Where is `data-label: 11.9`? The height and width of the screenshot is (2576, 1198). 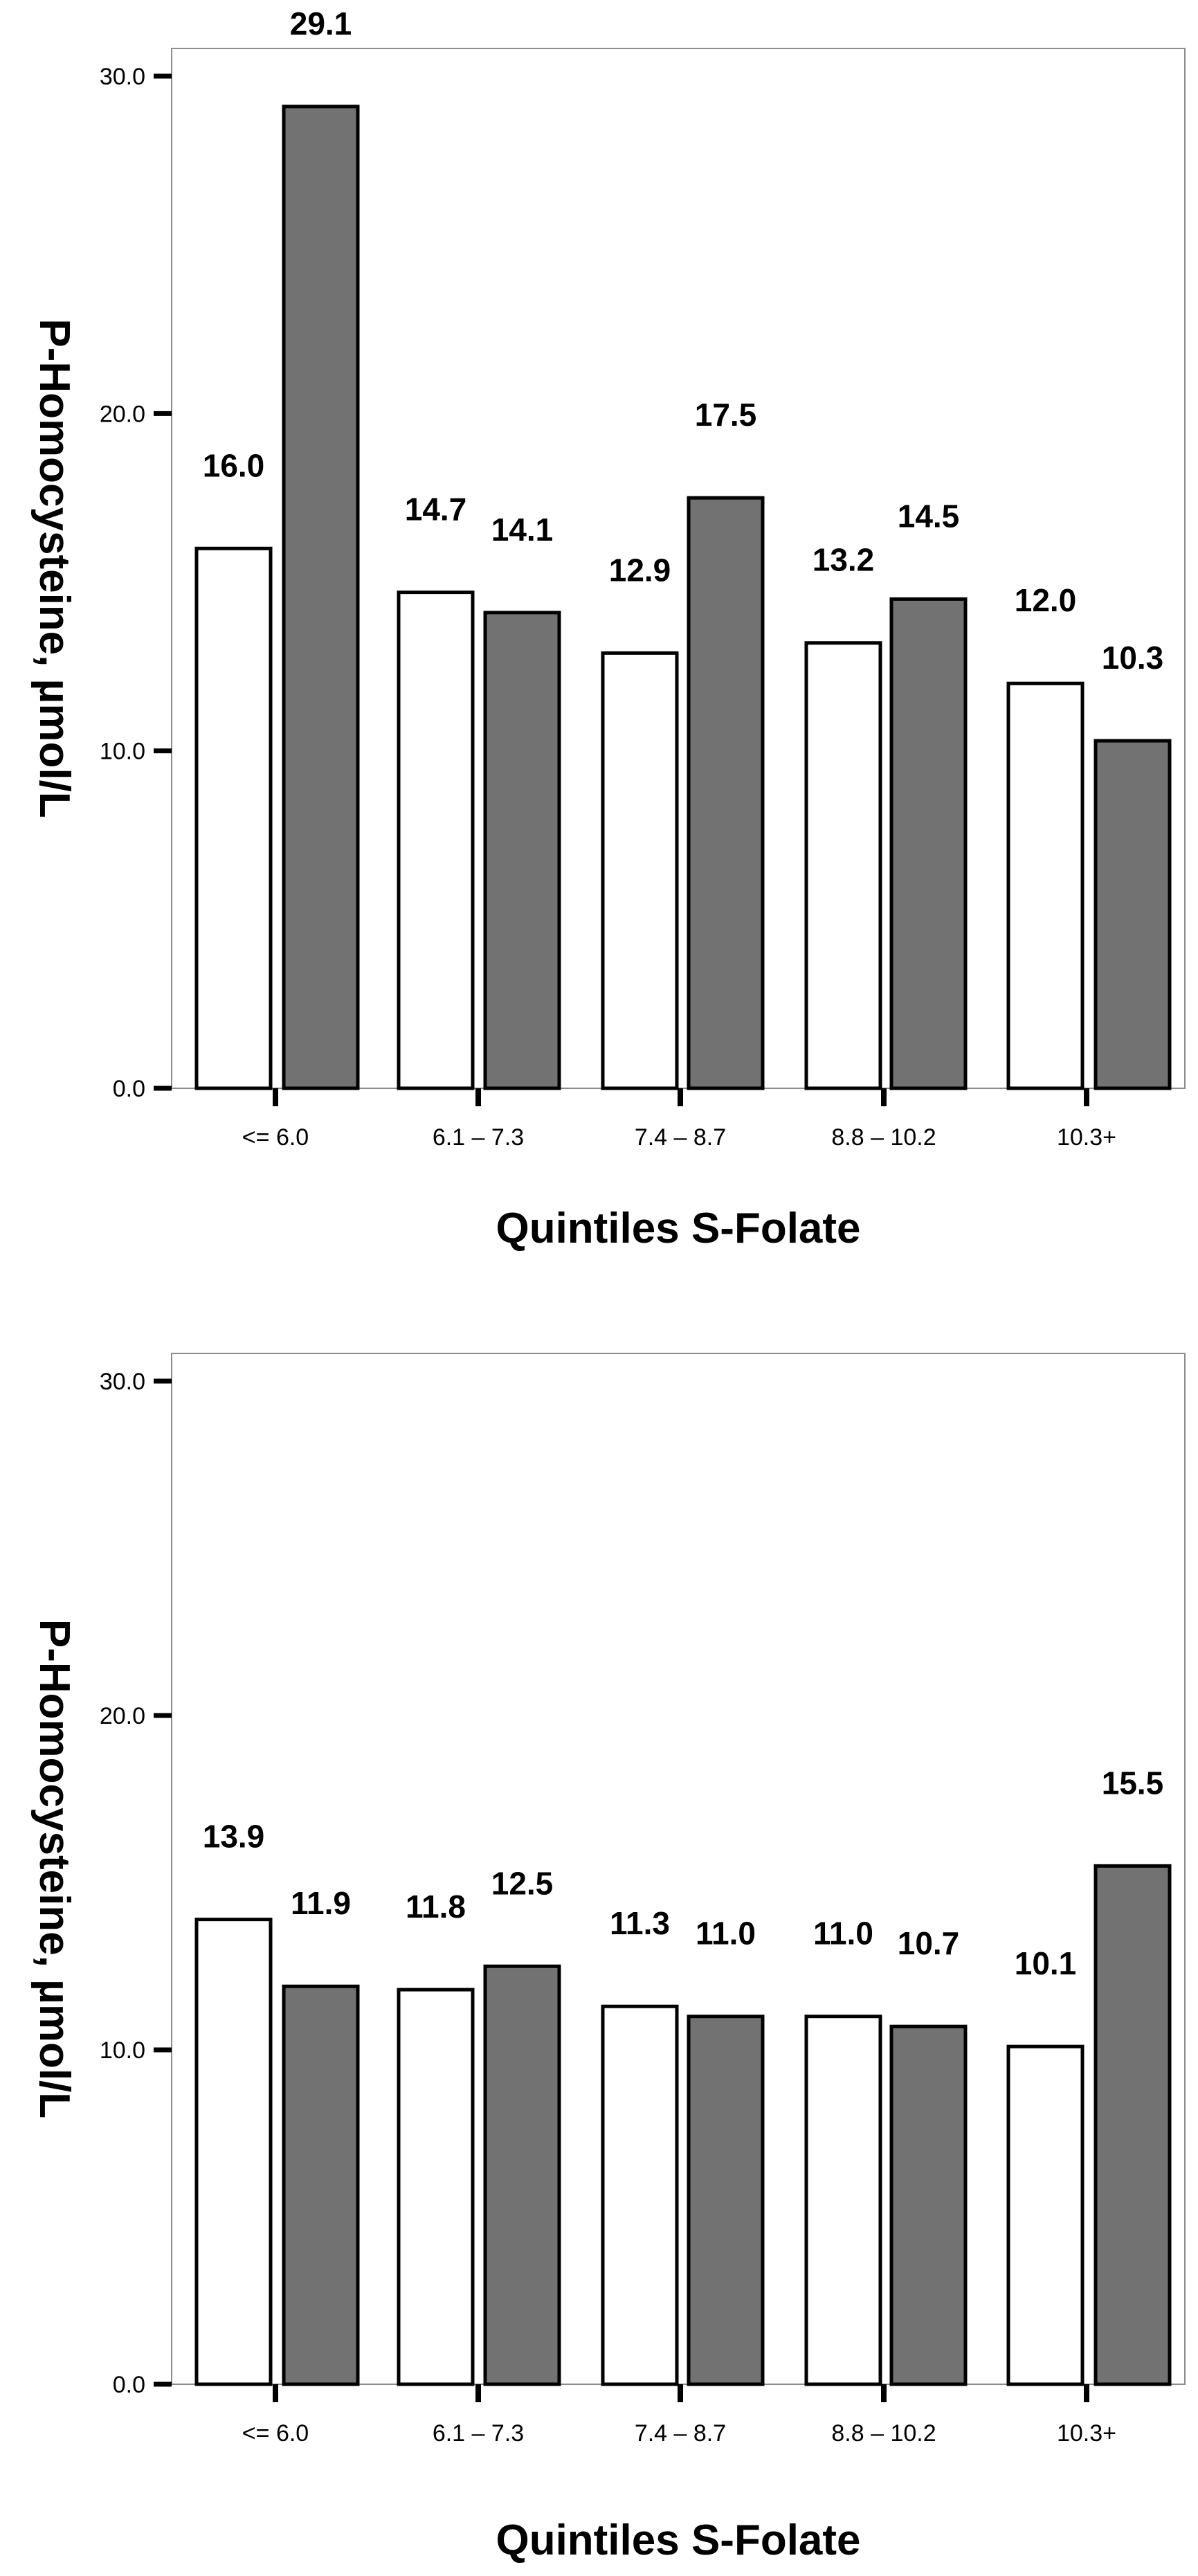 data-label: 11.9 is located at coordinates (321, 1903).